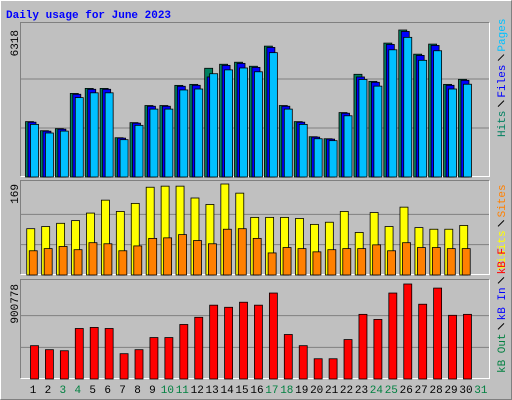  Describe the element at coordinates (16, 304) in the screenshot. I see `y-tick-label: 900778` at that location.